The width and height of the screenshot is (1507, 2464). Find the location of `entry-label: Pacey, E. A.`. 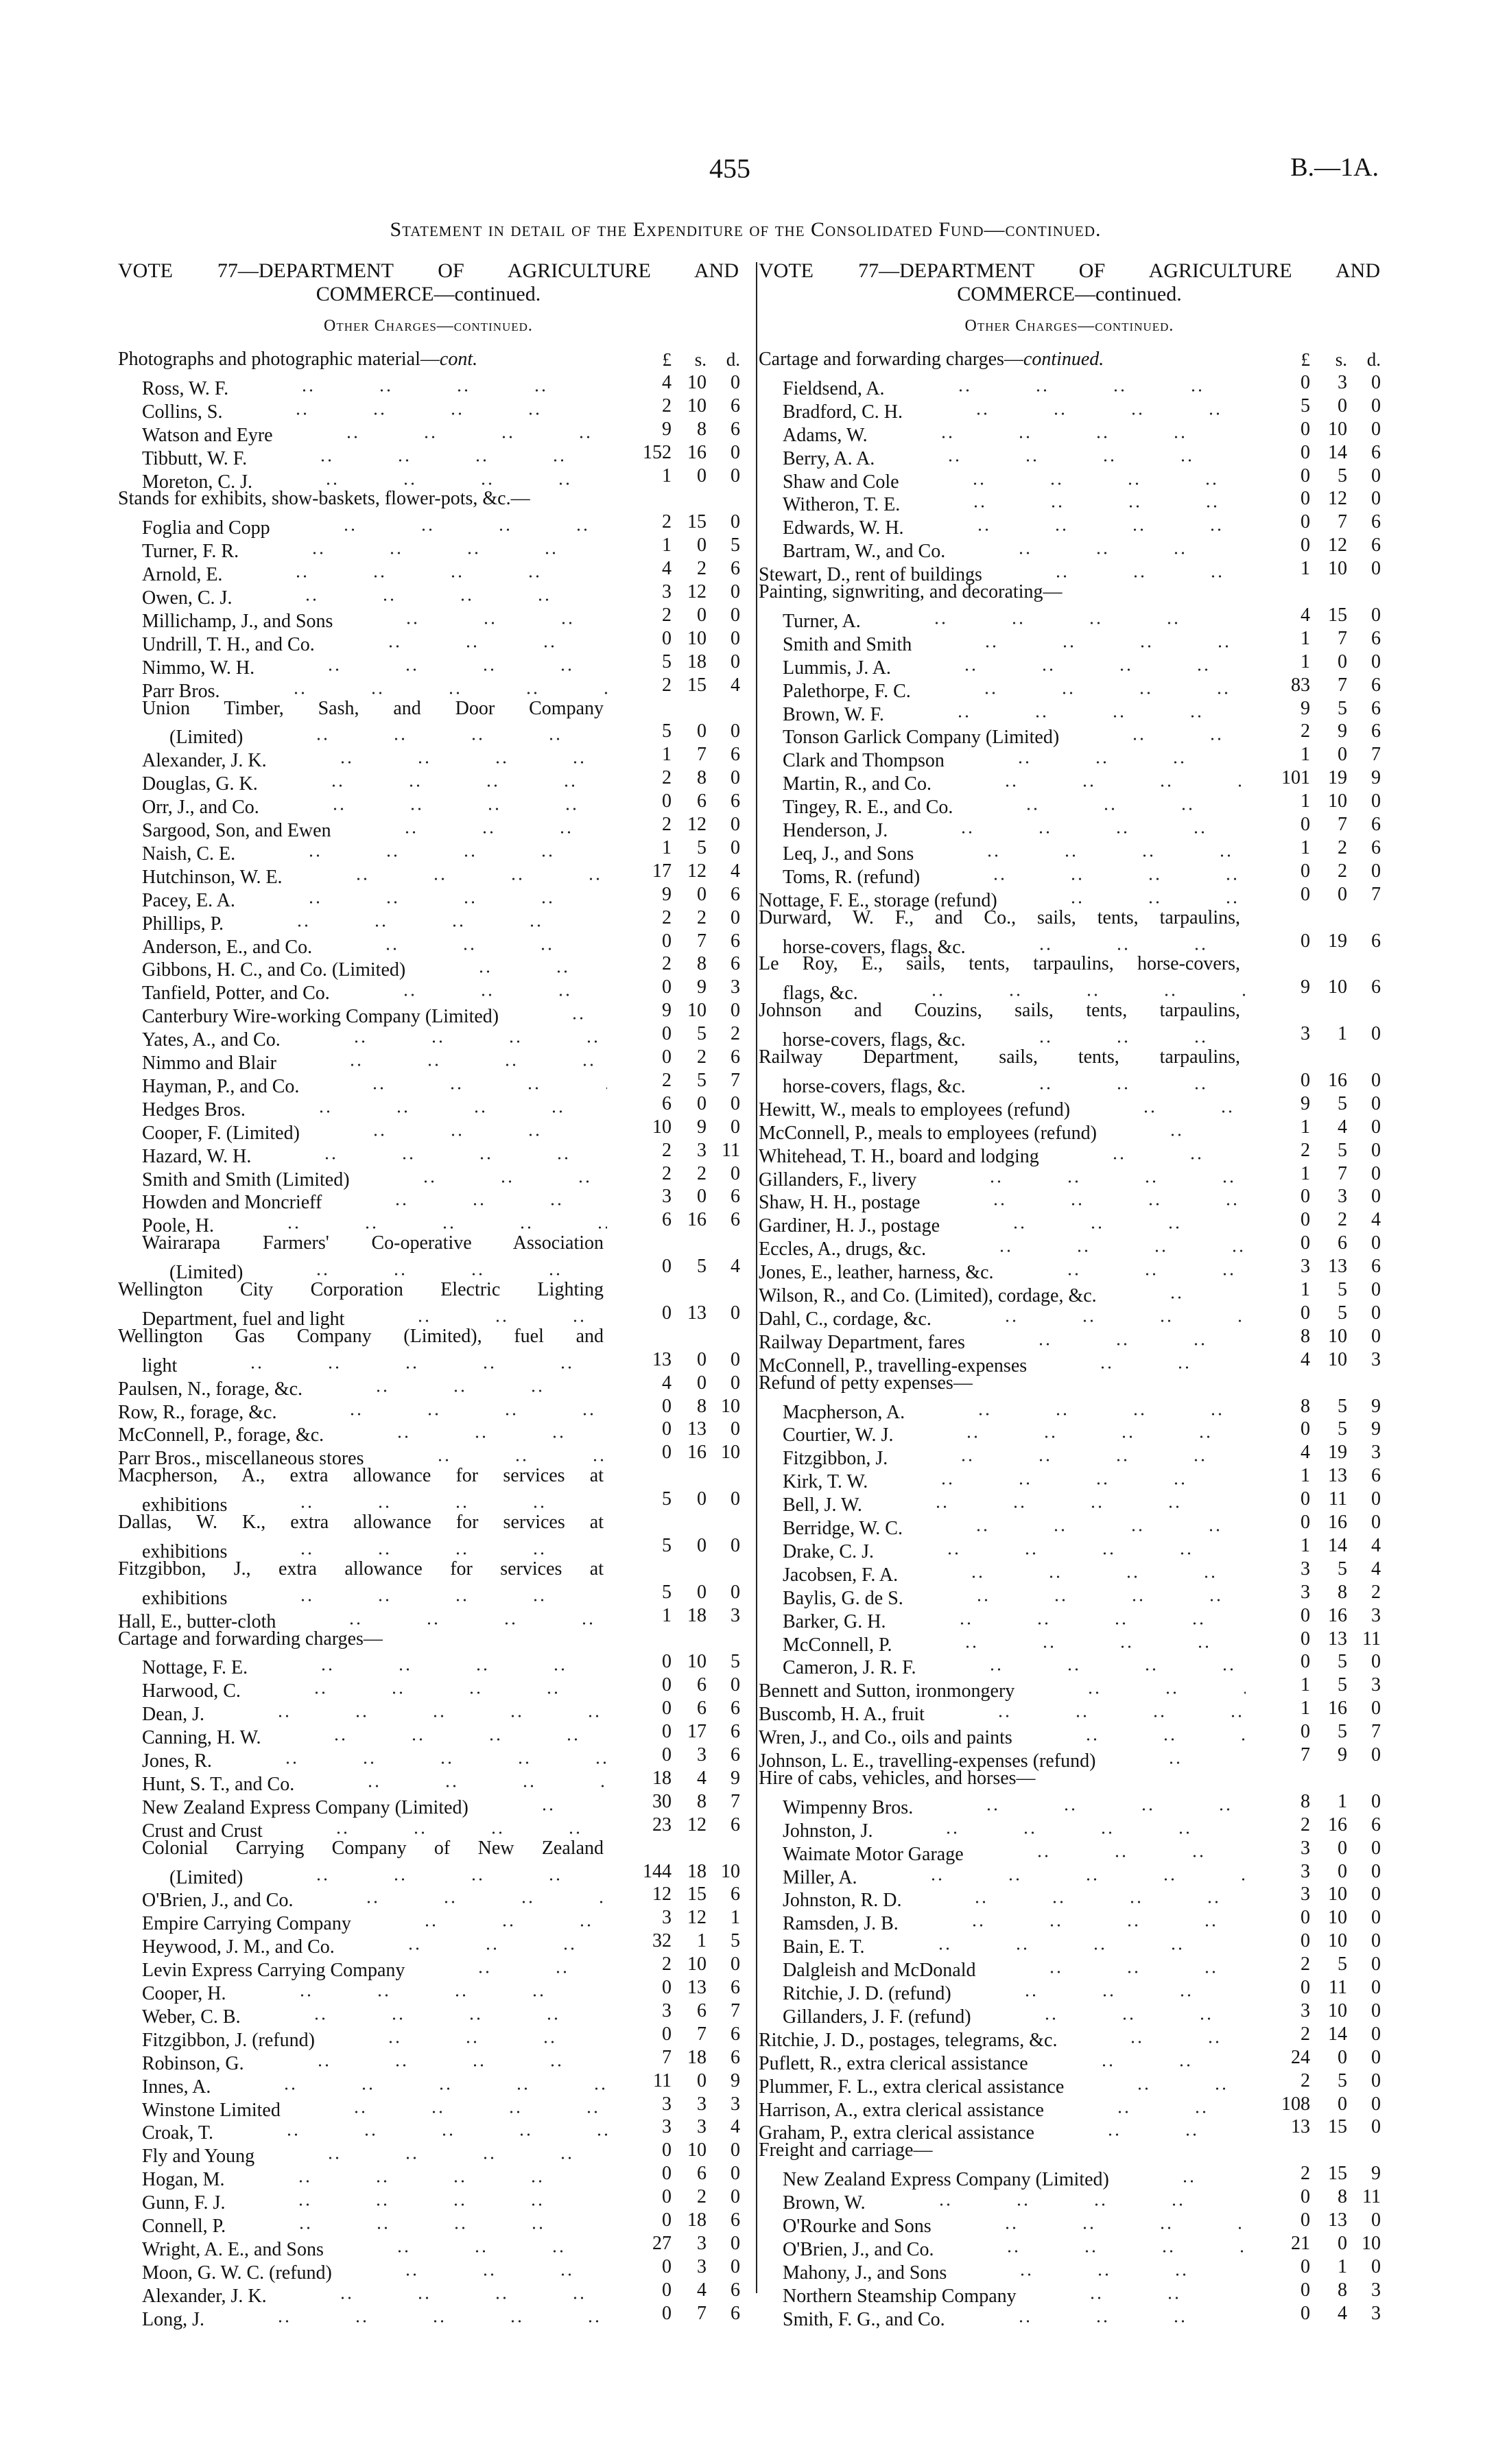

entry-label: Pacey, E. A. is located at coordinates (189, 900).